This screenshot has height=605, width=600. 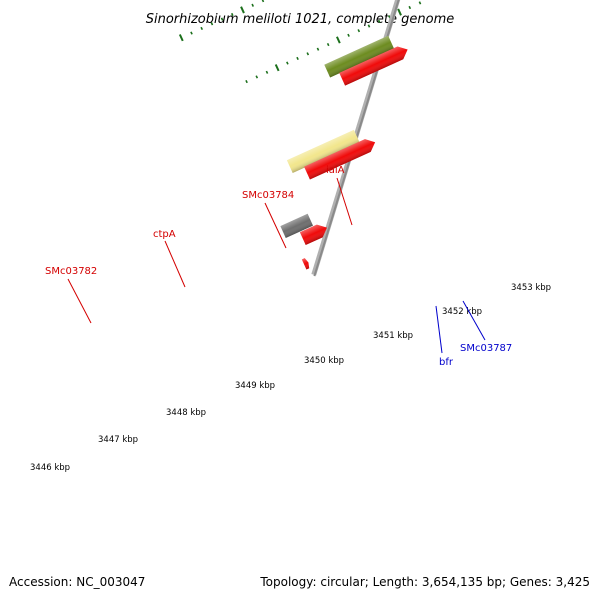 I want to click on scale-label: 3446 kbp, so click(x=50, y=468).